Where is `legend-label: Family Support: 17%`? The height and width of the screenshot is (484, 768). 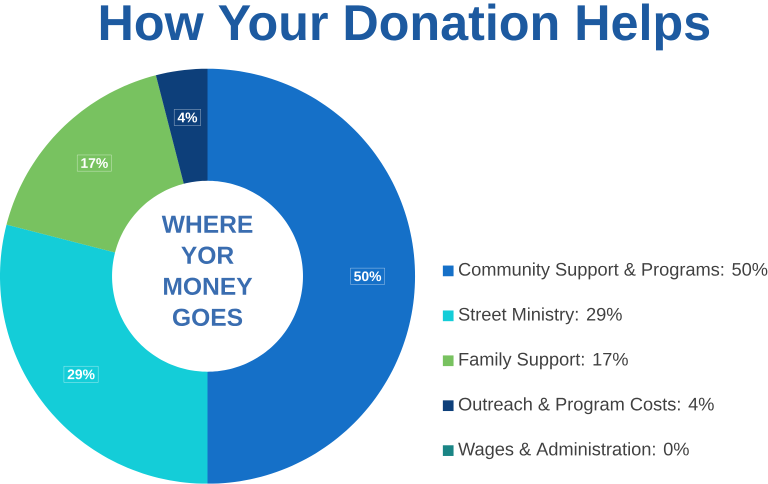 legend-label: Family Support: 17% is located at coordinates (544, 361).